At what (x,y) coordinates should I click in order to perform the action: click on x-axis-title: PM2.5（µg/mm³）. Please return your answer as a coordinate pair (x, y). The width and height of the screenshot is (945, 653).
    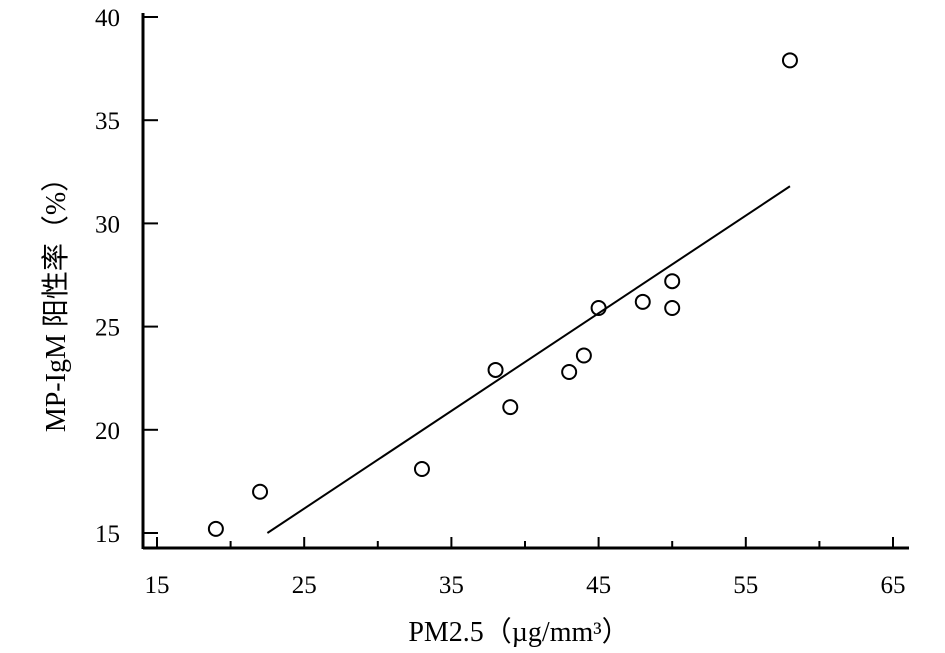
    Looking at the image, I should click on (518, 632).